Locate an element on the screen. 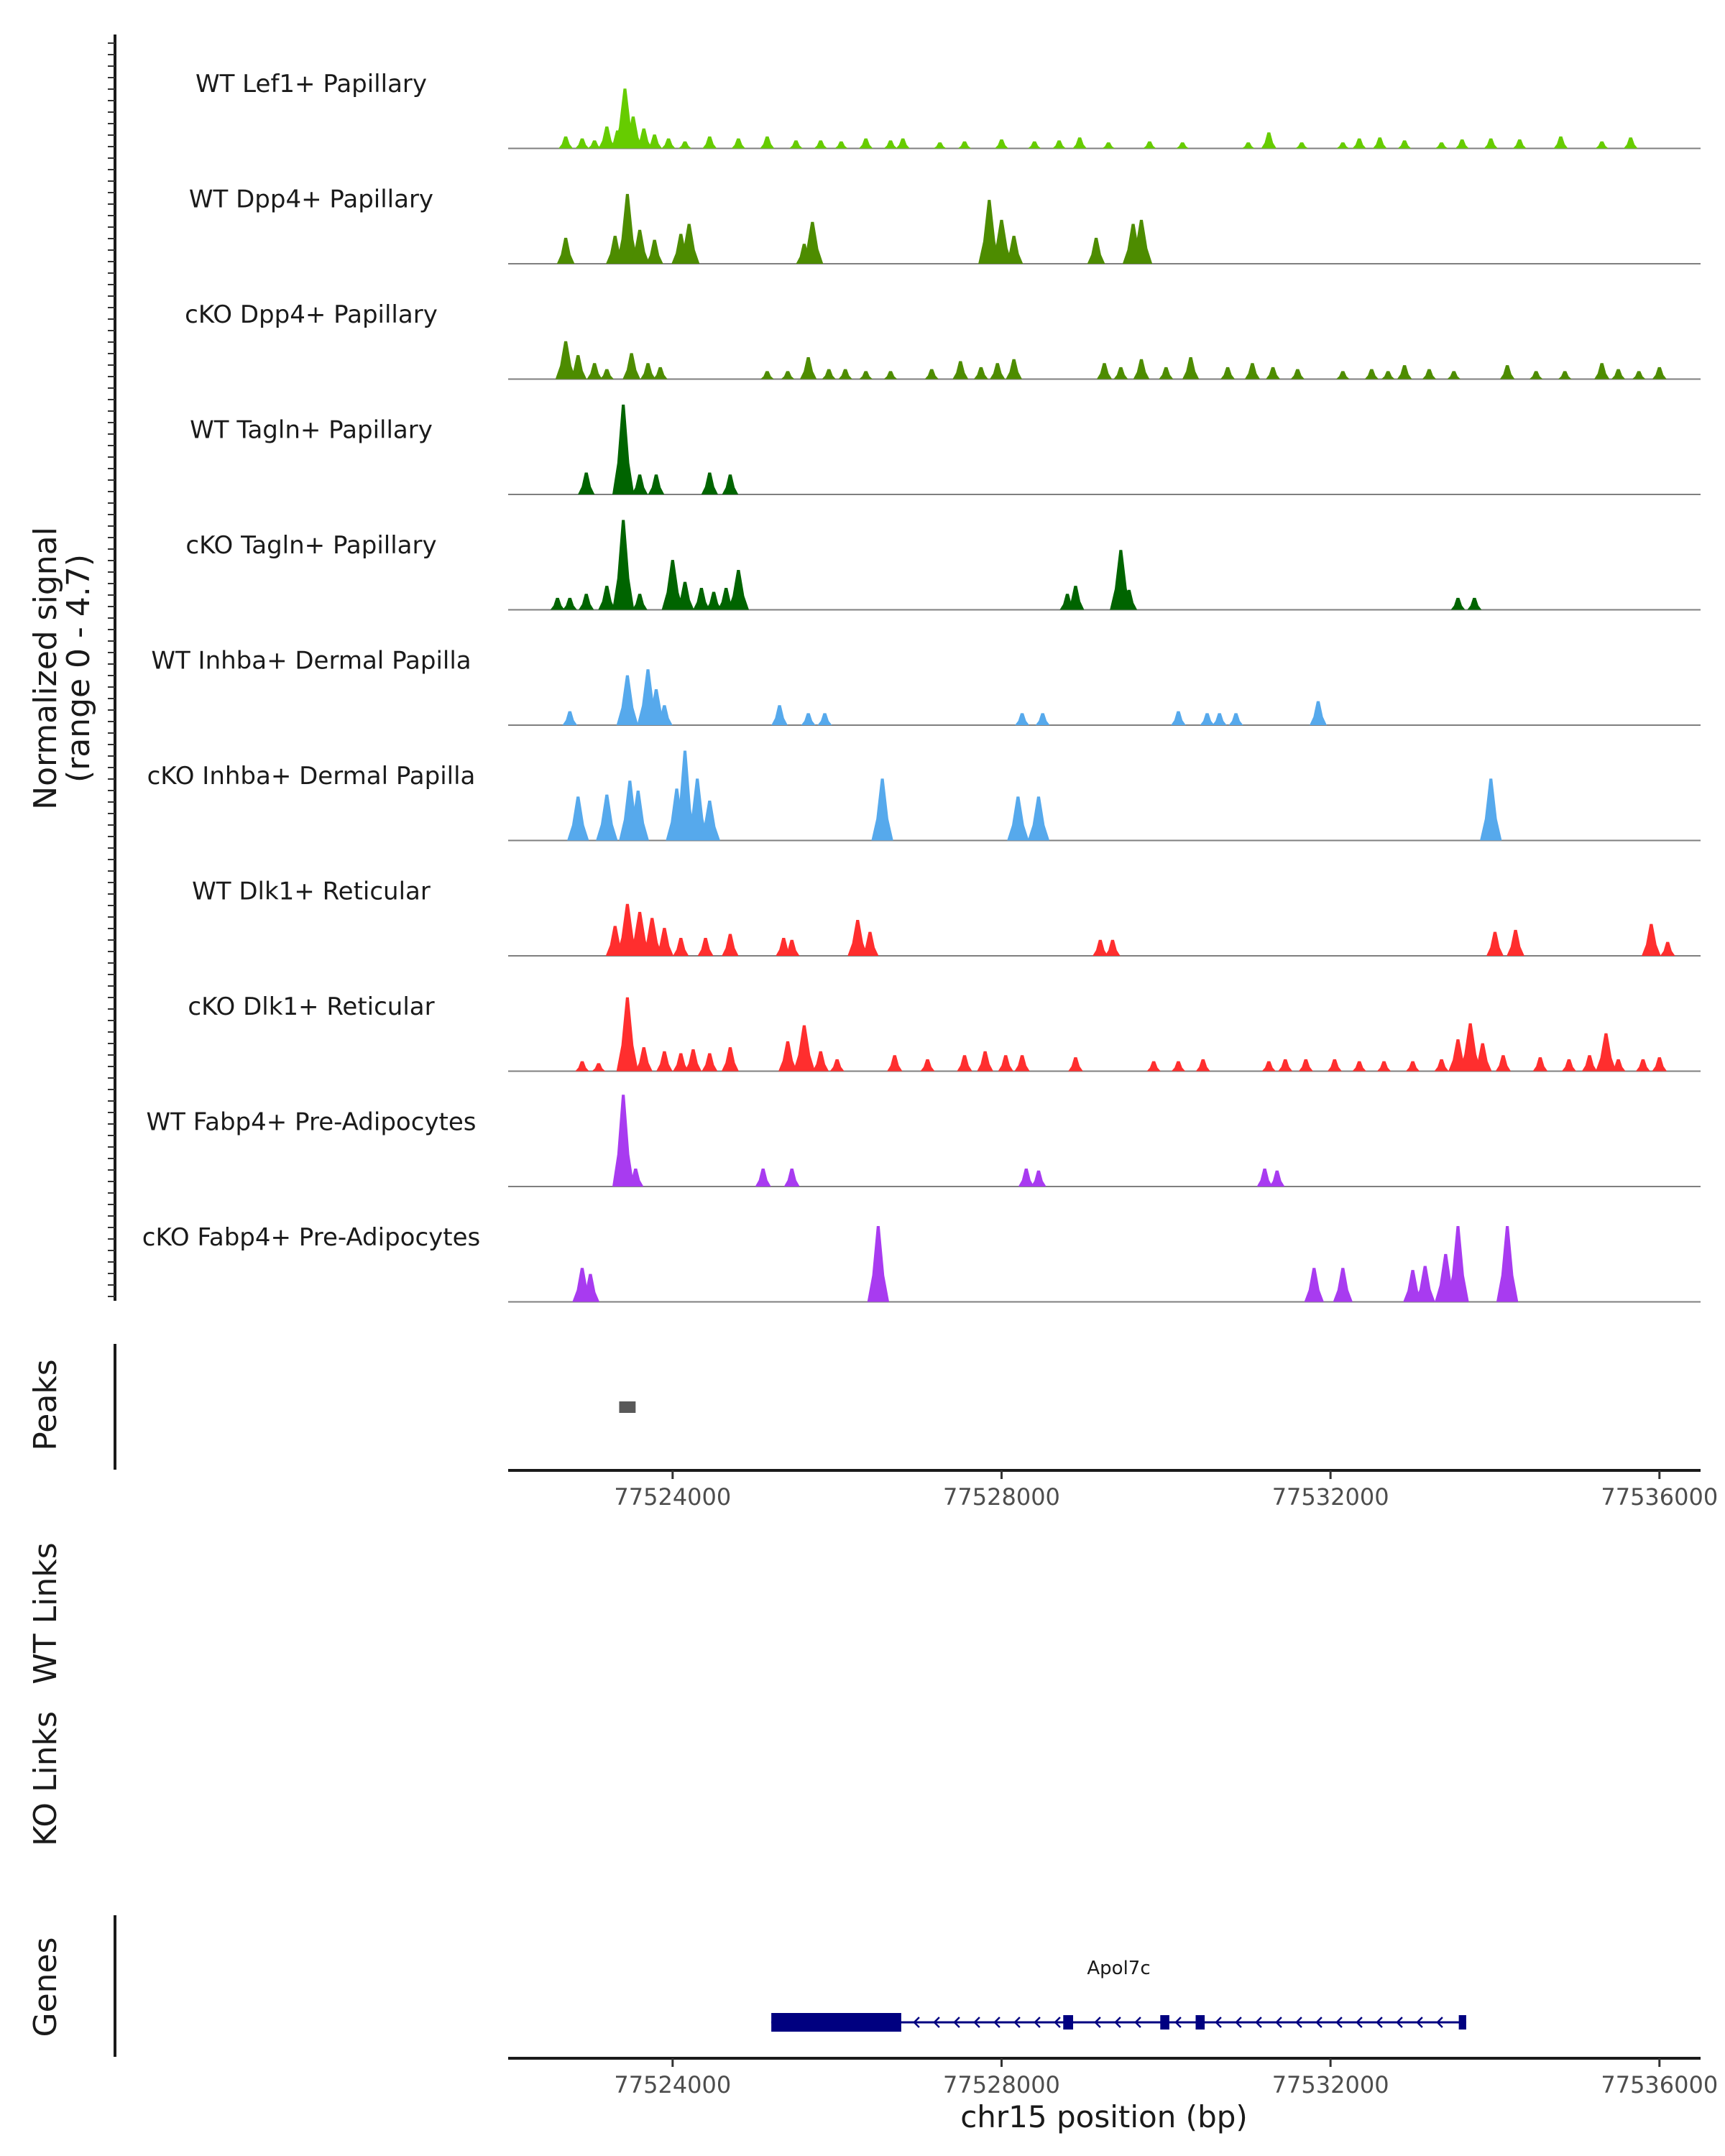 Image resolution: width=1725 pixels, height=2156 pixels. x-axis-top-tick-label: 77536000 is located at coordinates (1659, 1497).